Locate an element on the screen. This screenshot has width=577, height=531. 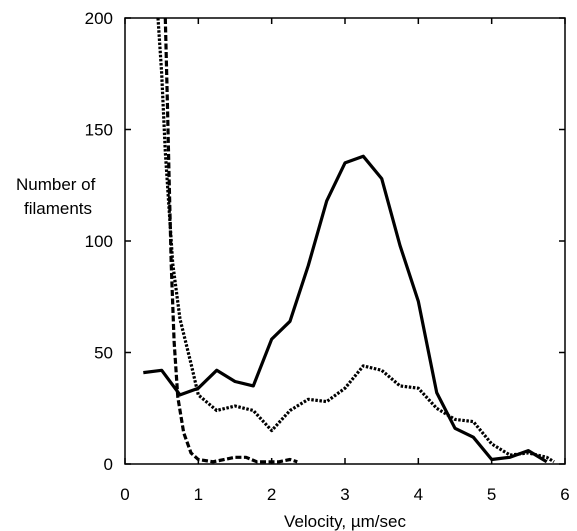
y-tick-label: 150 is located at coordinates (99, 130).